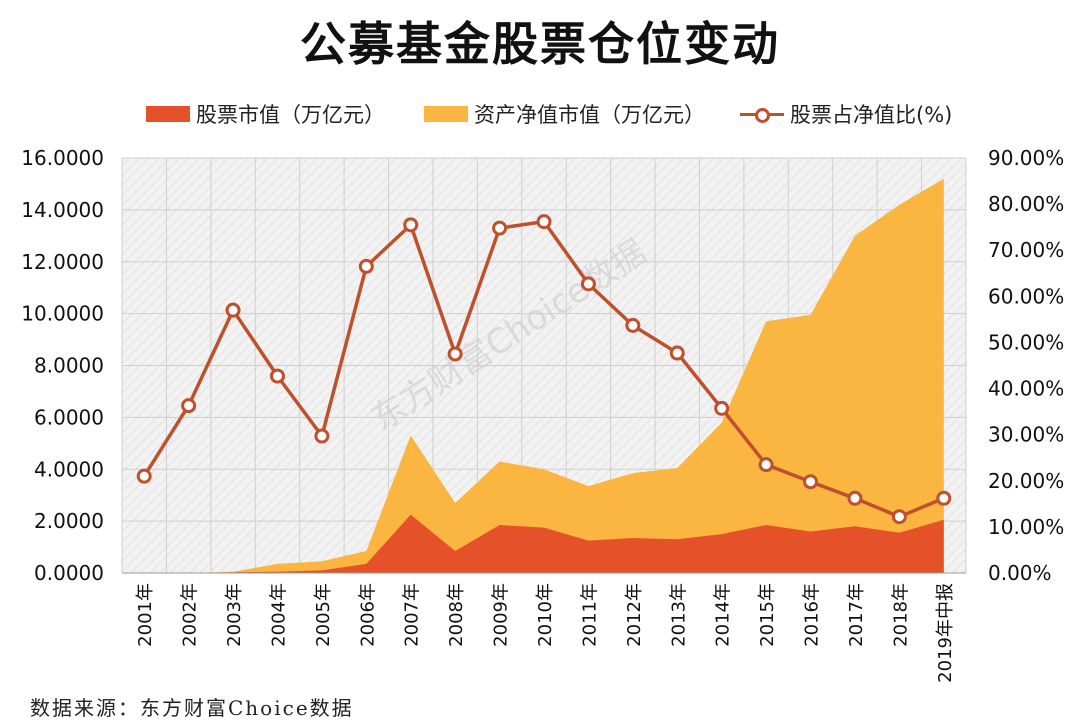  I want to click on y-right-tick-label: 90.00%, so click(1026, 158).